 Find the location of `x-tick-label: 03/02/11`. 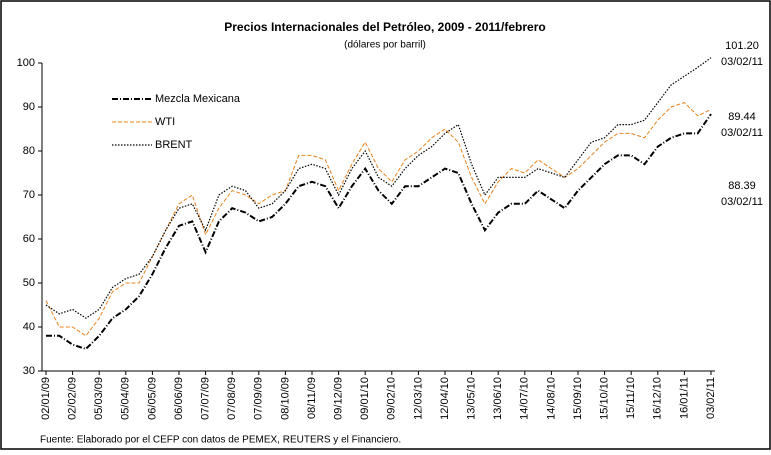

x-tick-label: 03/02/11 is located at coordinates (711, 398).